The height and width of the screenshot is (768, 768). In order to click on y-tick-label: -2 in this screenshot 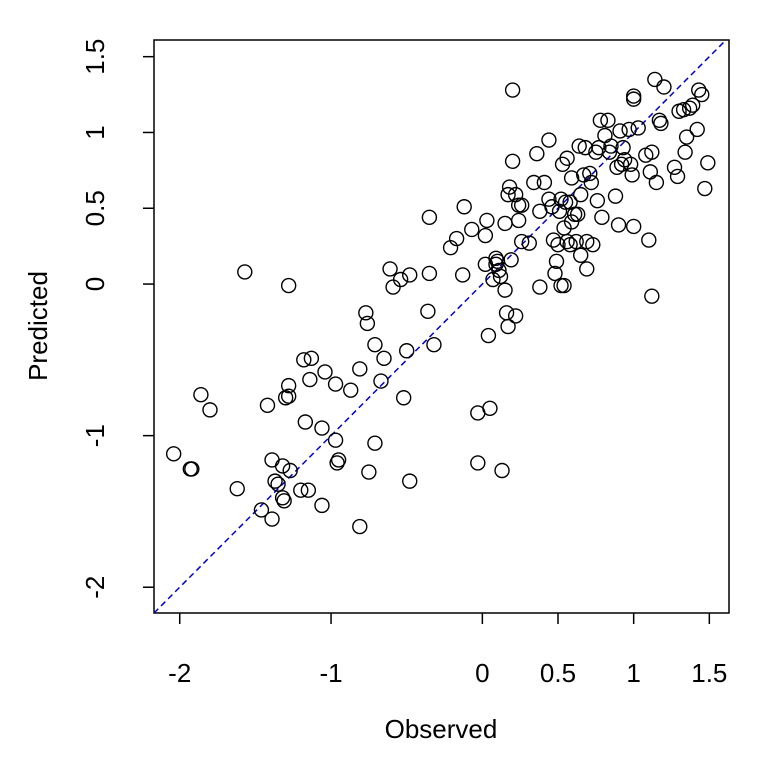, I will do `click(95, 587)`.